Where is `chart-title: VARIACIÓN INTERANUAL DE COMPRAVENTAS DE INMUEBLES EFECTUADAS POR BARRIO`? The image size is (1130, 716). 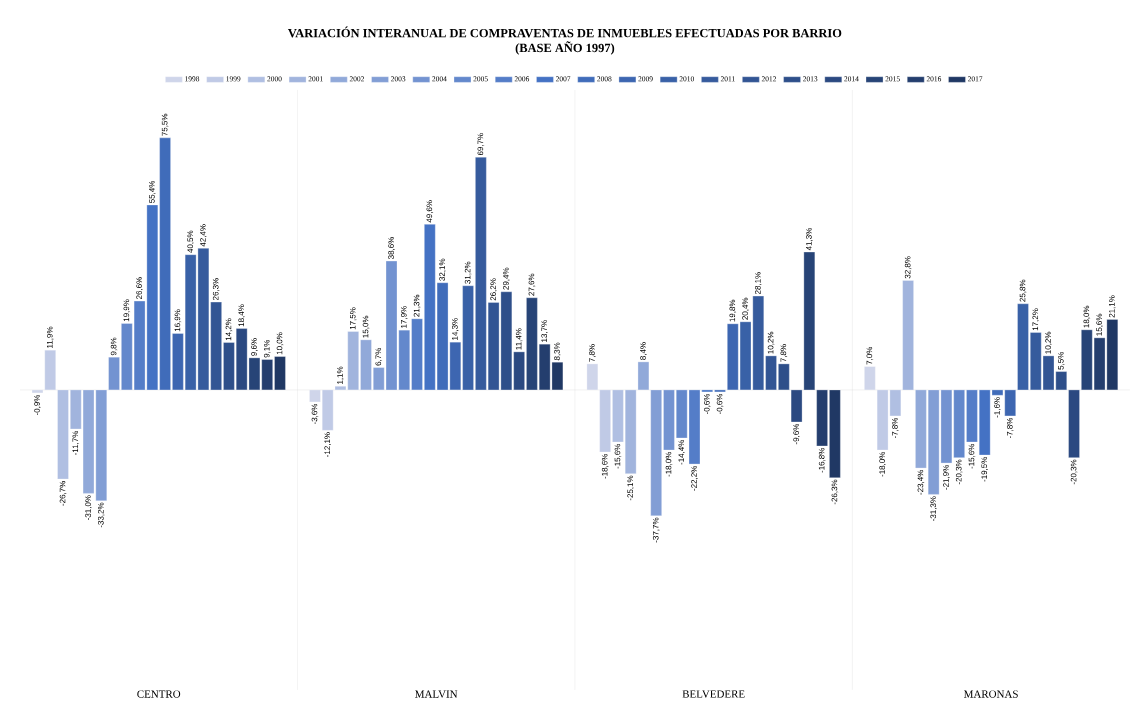
chart-title: VARIACIÓN INTERANUAL DE COMPRAVENTAS DE INMUEBLES EFECTUADAS POR BARRIO is located at coordinates (564, 32).